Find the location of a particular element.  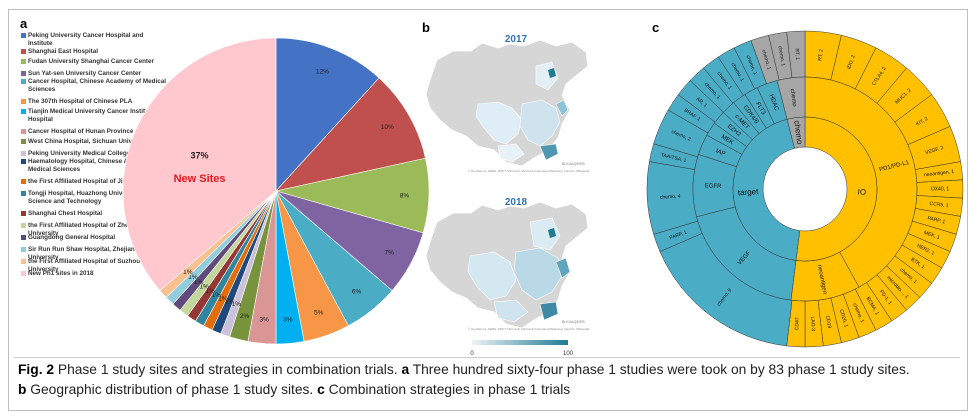

caption-fig-label: Fig. 2 is located at coordinates (36, 369).